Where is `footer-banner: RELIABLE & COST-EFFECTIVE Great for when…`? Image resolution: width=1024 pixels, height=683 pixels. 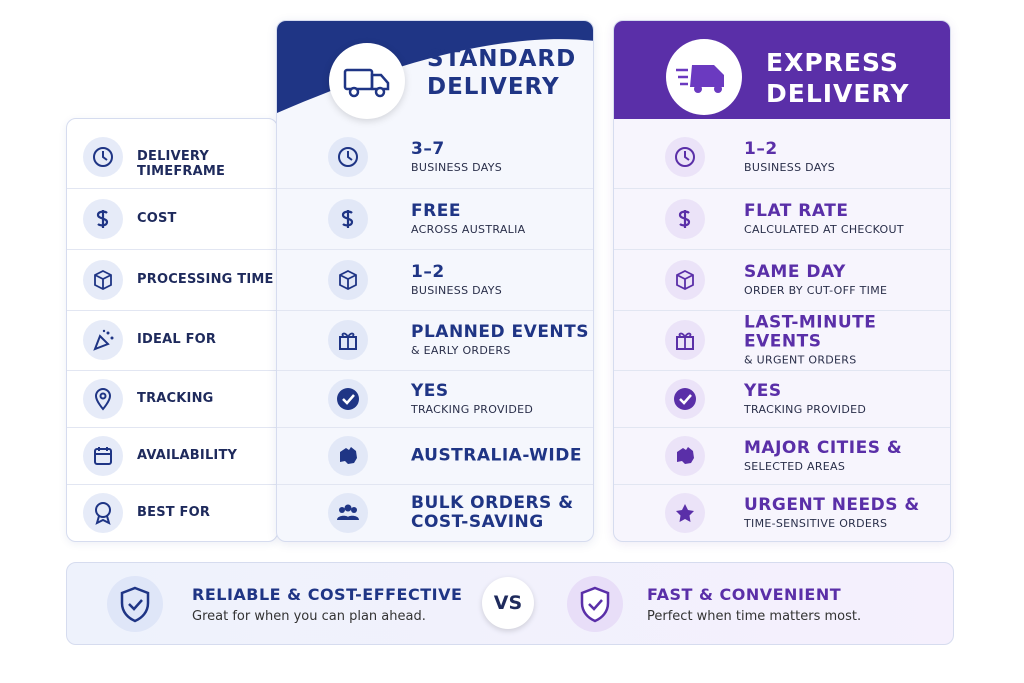 footer-banner: RELIABLE & COST-EFFECTIVE Great for when… is located at coordinates (510, 603).